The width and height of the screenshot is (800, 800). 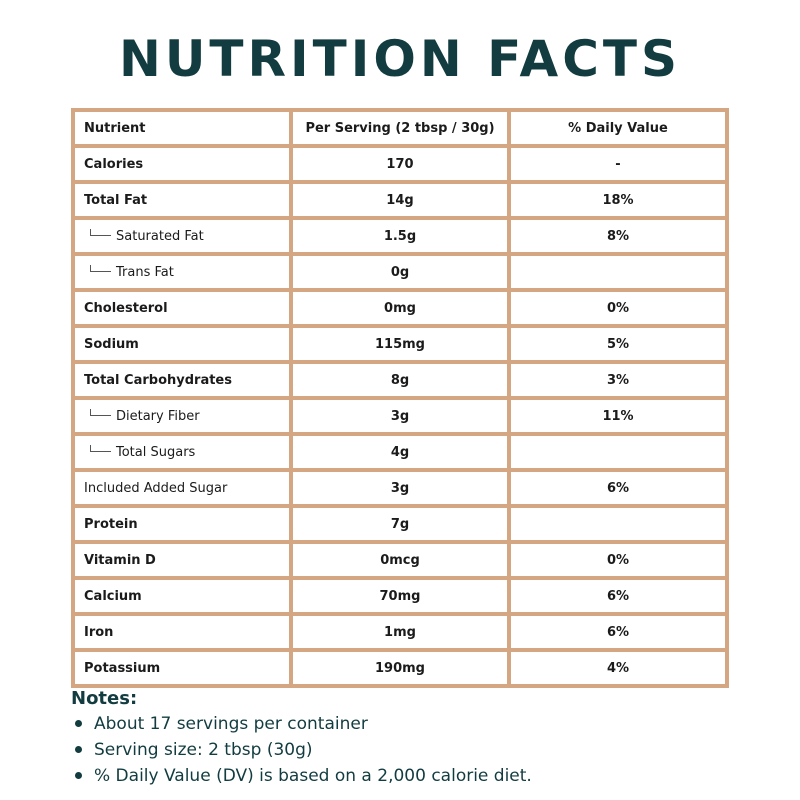 What do you see at coordinates (618, 164) in the screenshot?
I see `daily-value-cell: -` at bounding box center [618, 164].